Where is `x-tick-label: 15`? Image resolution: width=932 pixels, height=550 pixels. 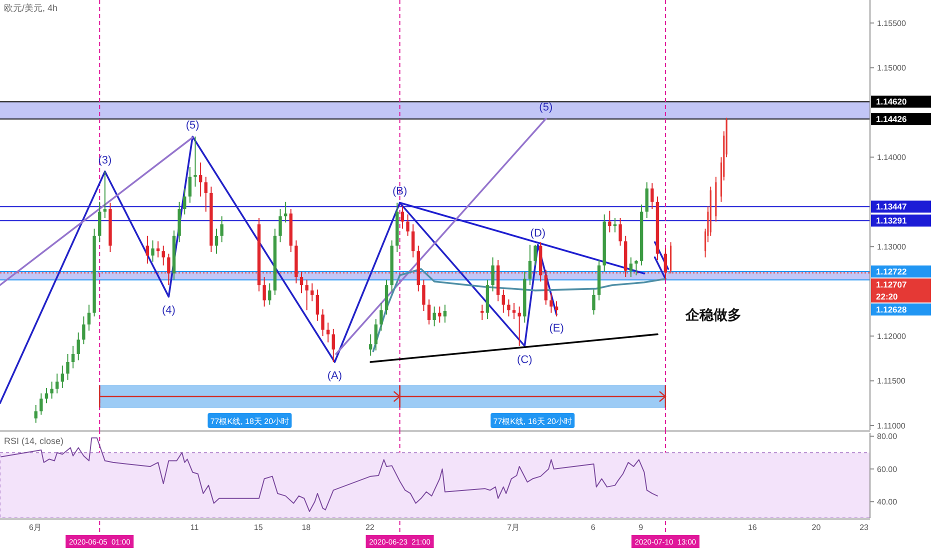 x-tick-label: 15 is located at coordinates (259, 527).